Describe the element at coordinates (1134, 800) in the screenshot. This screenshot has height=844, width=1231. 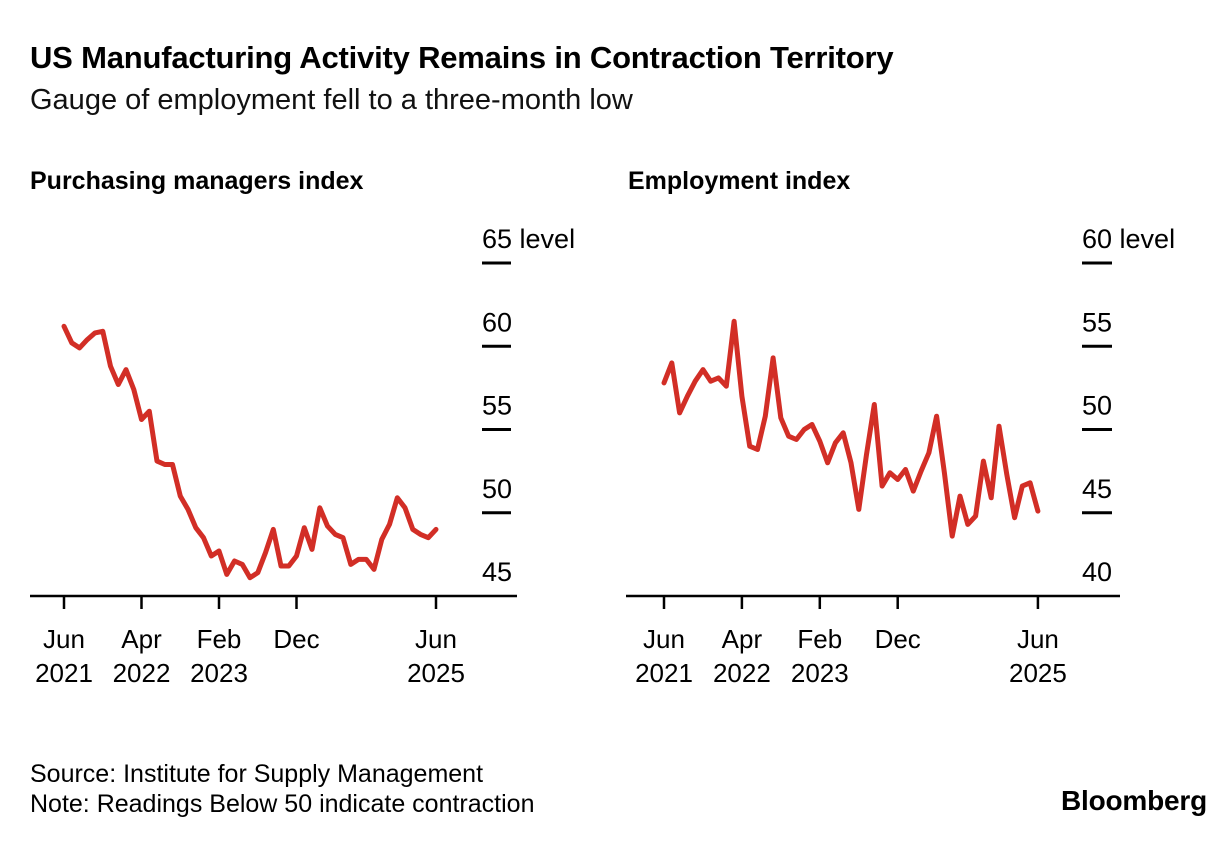
I see `bloomberg-logo: Bloomberg` at that location.